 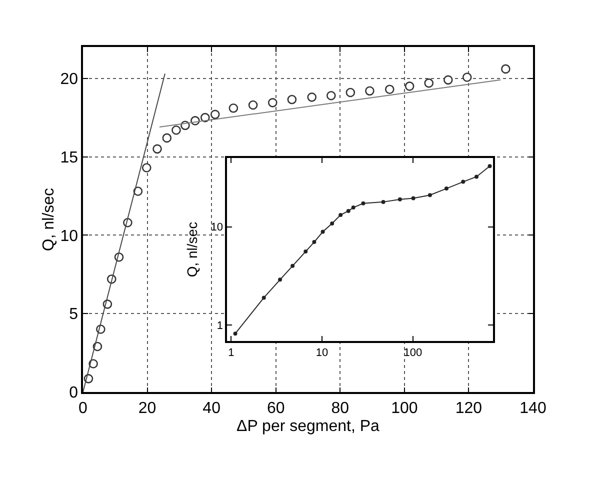 What do you see at coordinates (211, 408) in the screenshot?
I see `x-tick-label: 40` at bounding box center [211, 408].